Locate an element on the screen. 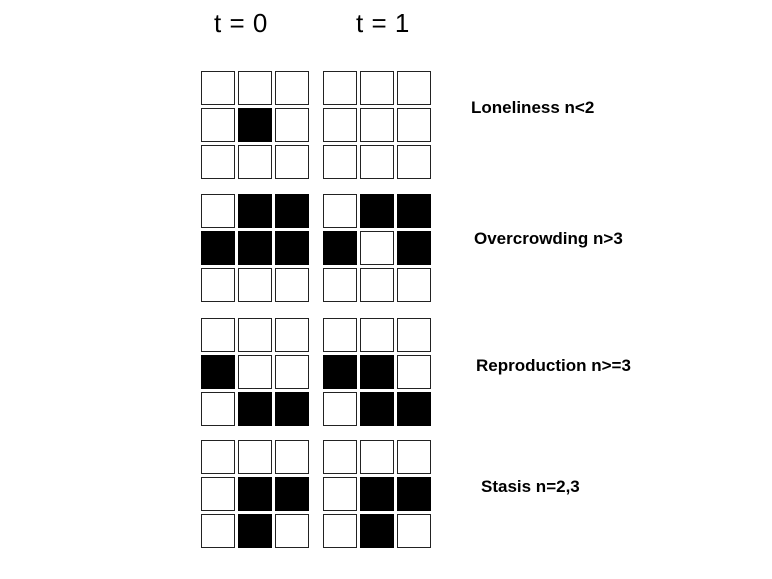 The height and width of the screenshot is (579, 772). header-t1: t = 1 is located at coordinates (383, 23).